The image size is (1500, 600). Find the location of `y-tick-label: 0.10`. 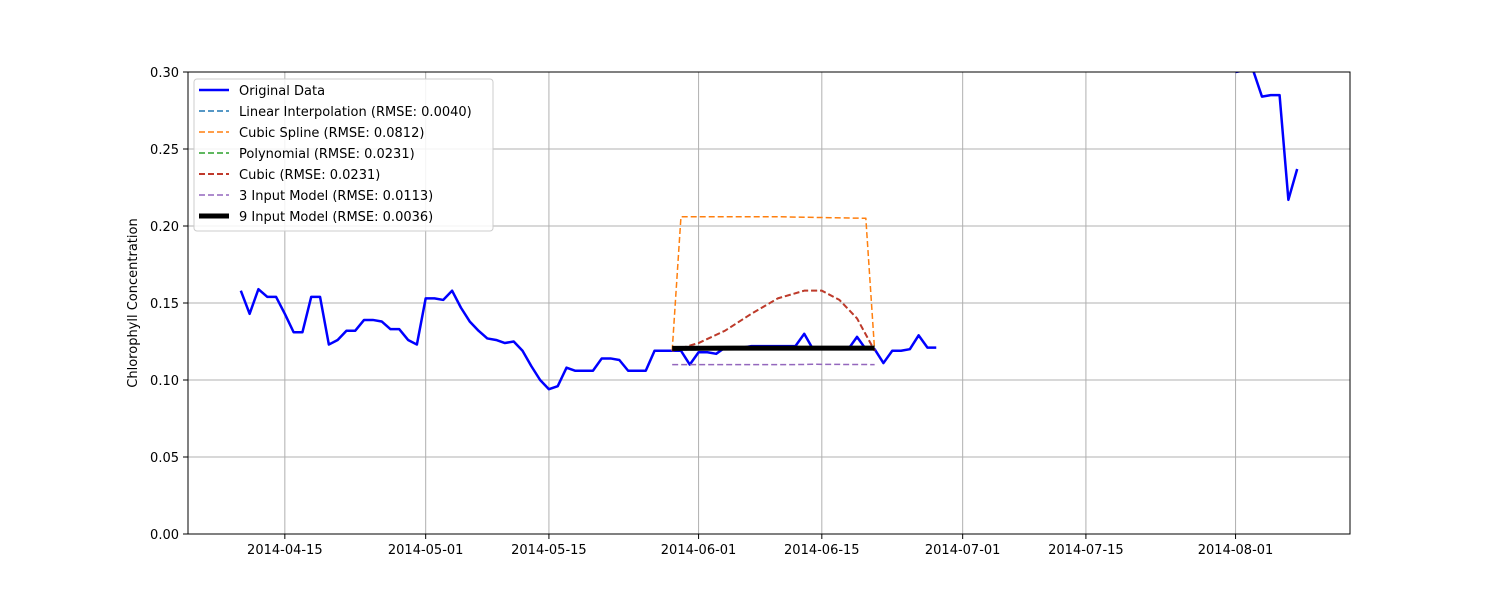

y-tick-label: 0.10 is located at coordinates (164, 381).